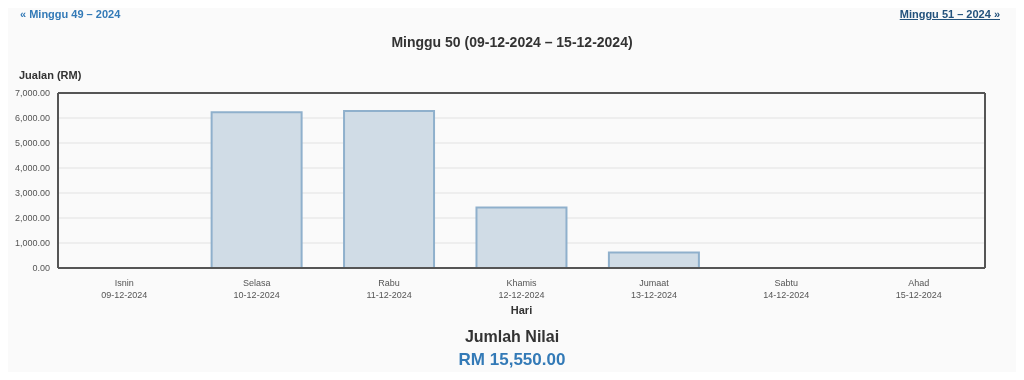 The width and height of the screenshot is (1024, 380). What do you see at coordinates (389, 289) in the screenshot?
I see `x-tick-label: Rabu 11-12-2024` at bounding box center [389, 289].